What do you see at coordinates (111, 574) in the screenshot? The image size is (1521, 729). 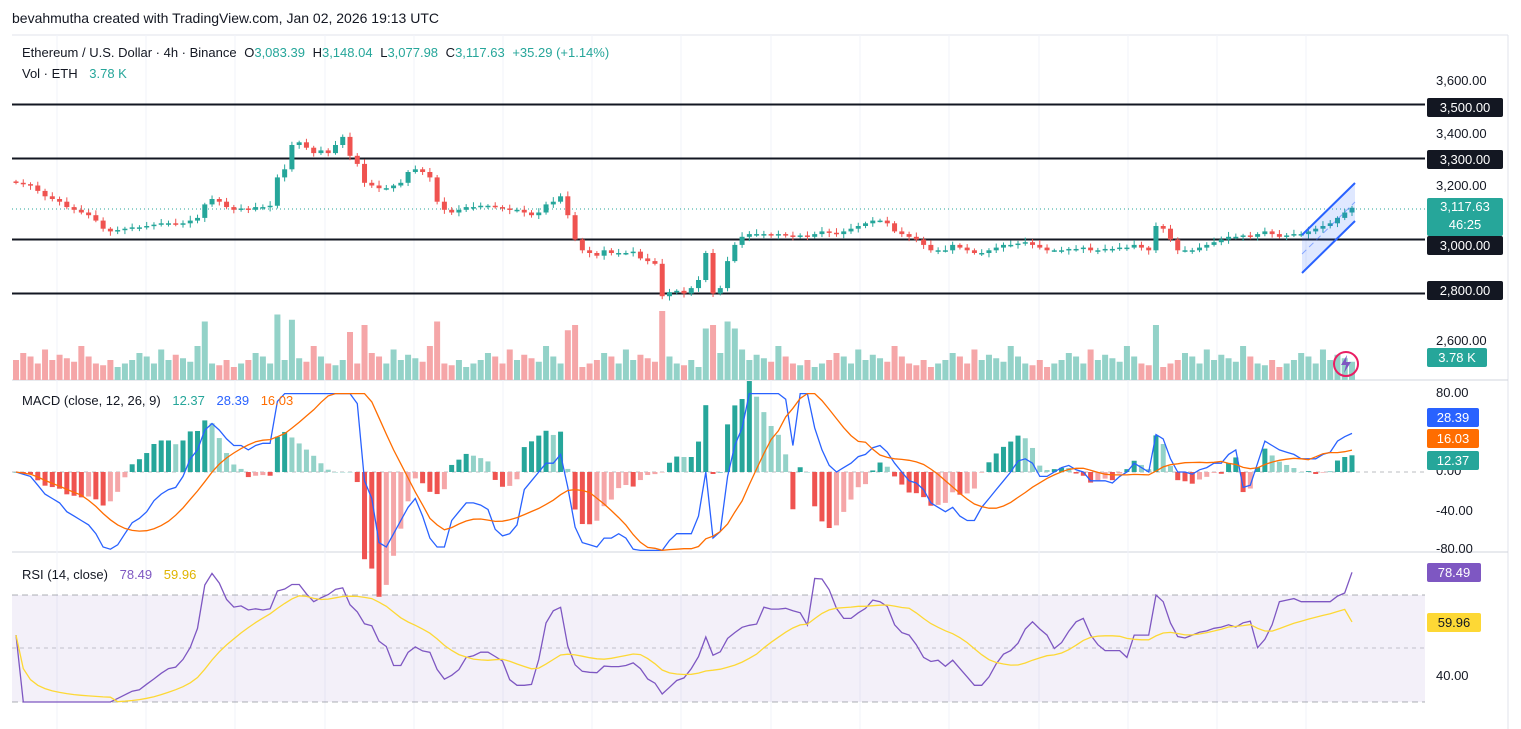 I see `rsi-legend: RSI (14, close) 78.49 59.96` at bounding box center [111, 574].